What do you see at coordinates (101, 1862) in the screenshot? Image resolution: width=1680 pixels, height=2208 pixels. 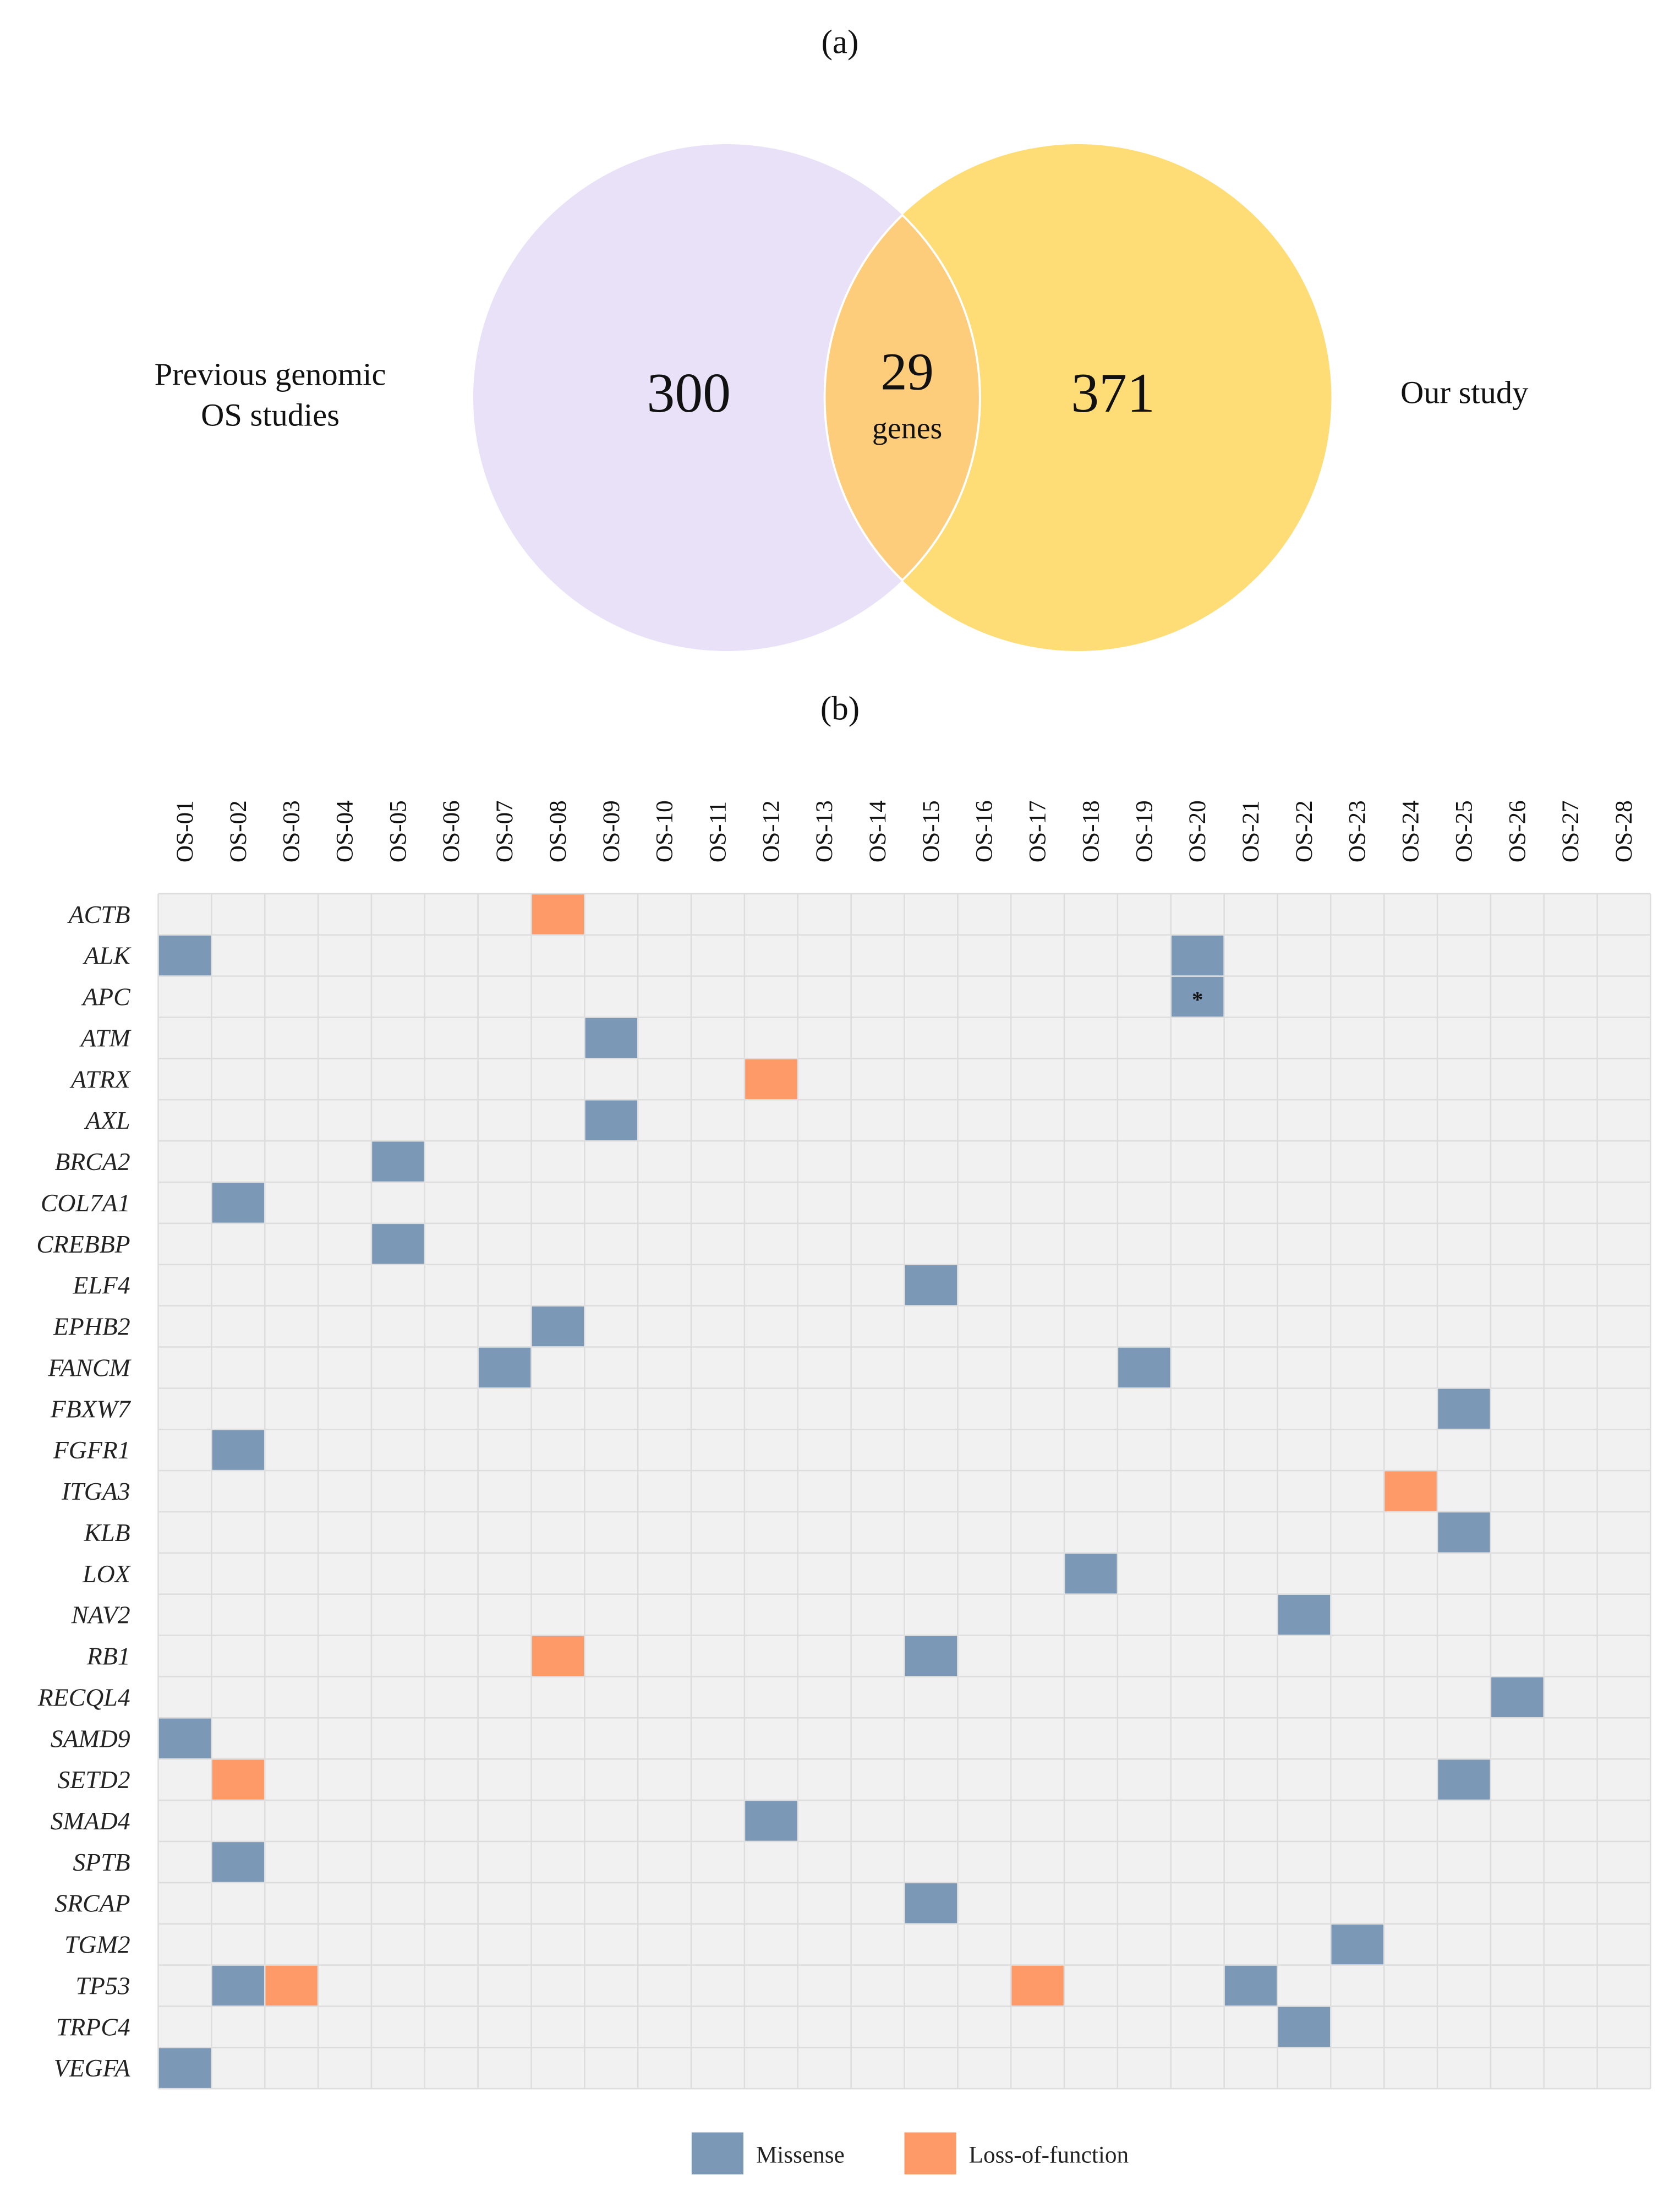 I see `gene-label: SPTB` at bounding box center [101, 1862].